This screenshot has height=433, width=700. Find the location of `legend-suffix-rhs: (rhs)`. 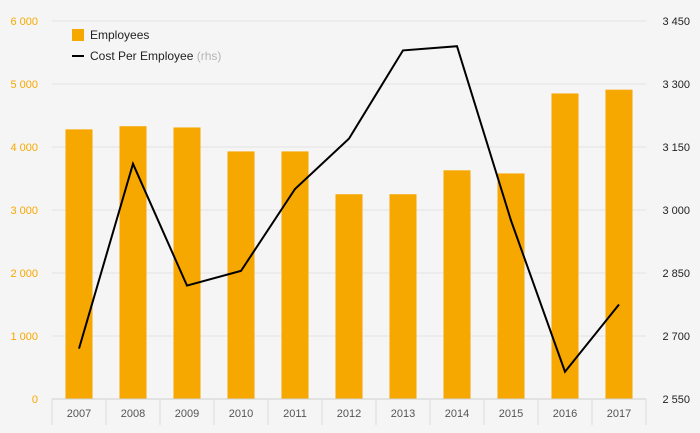

legend-suffix-rhs: (rhs) is located at coordinates (209, 56).